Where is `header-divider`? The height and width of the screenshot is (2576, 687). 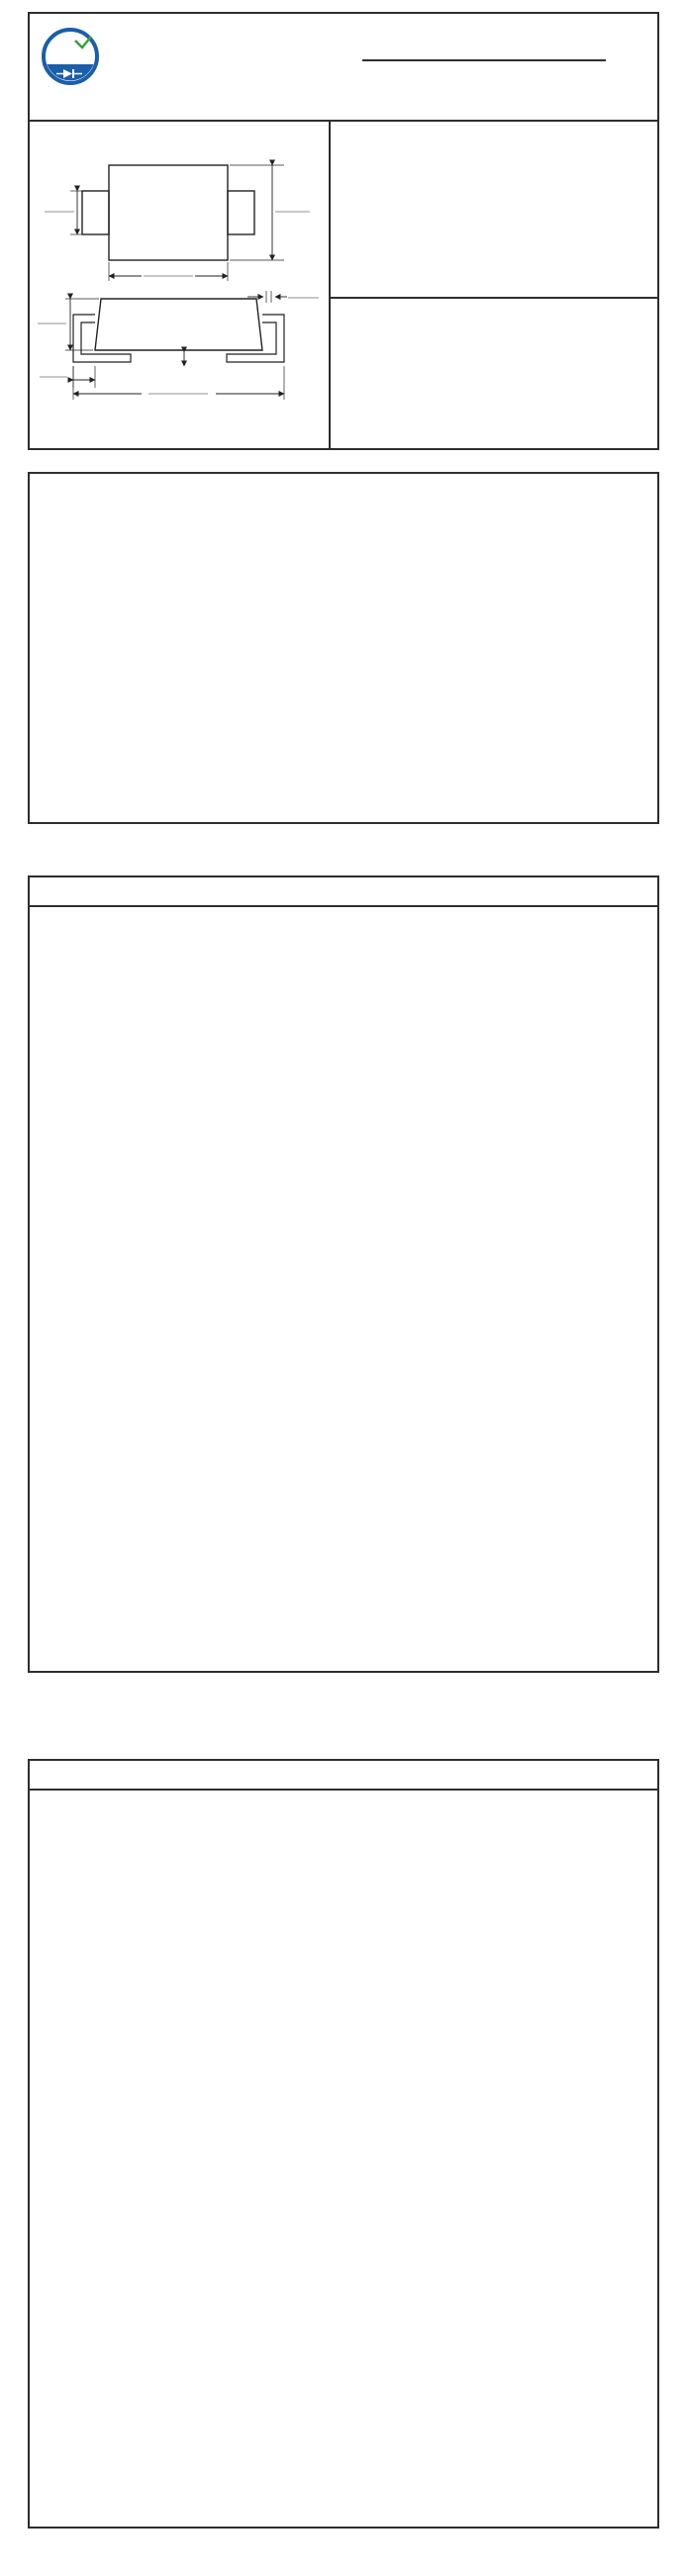
header-divider is located at coordinates (343, 121).